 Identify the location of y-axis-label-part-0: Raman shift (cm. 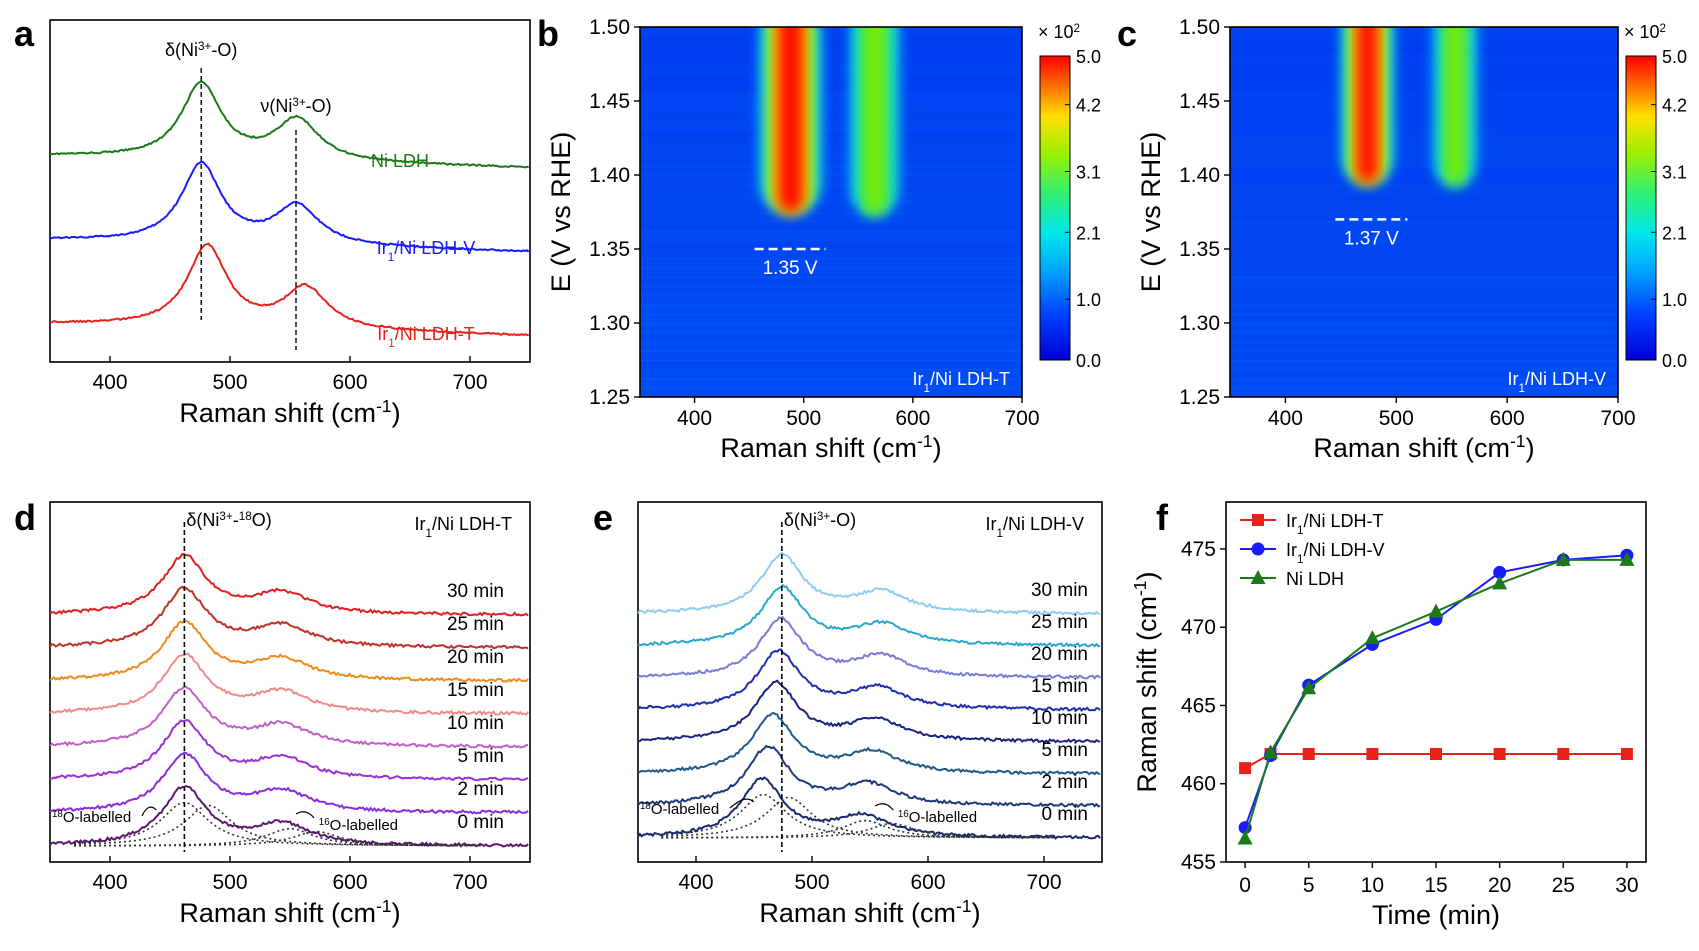
(1147, 694).